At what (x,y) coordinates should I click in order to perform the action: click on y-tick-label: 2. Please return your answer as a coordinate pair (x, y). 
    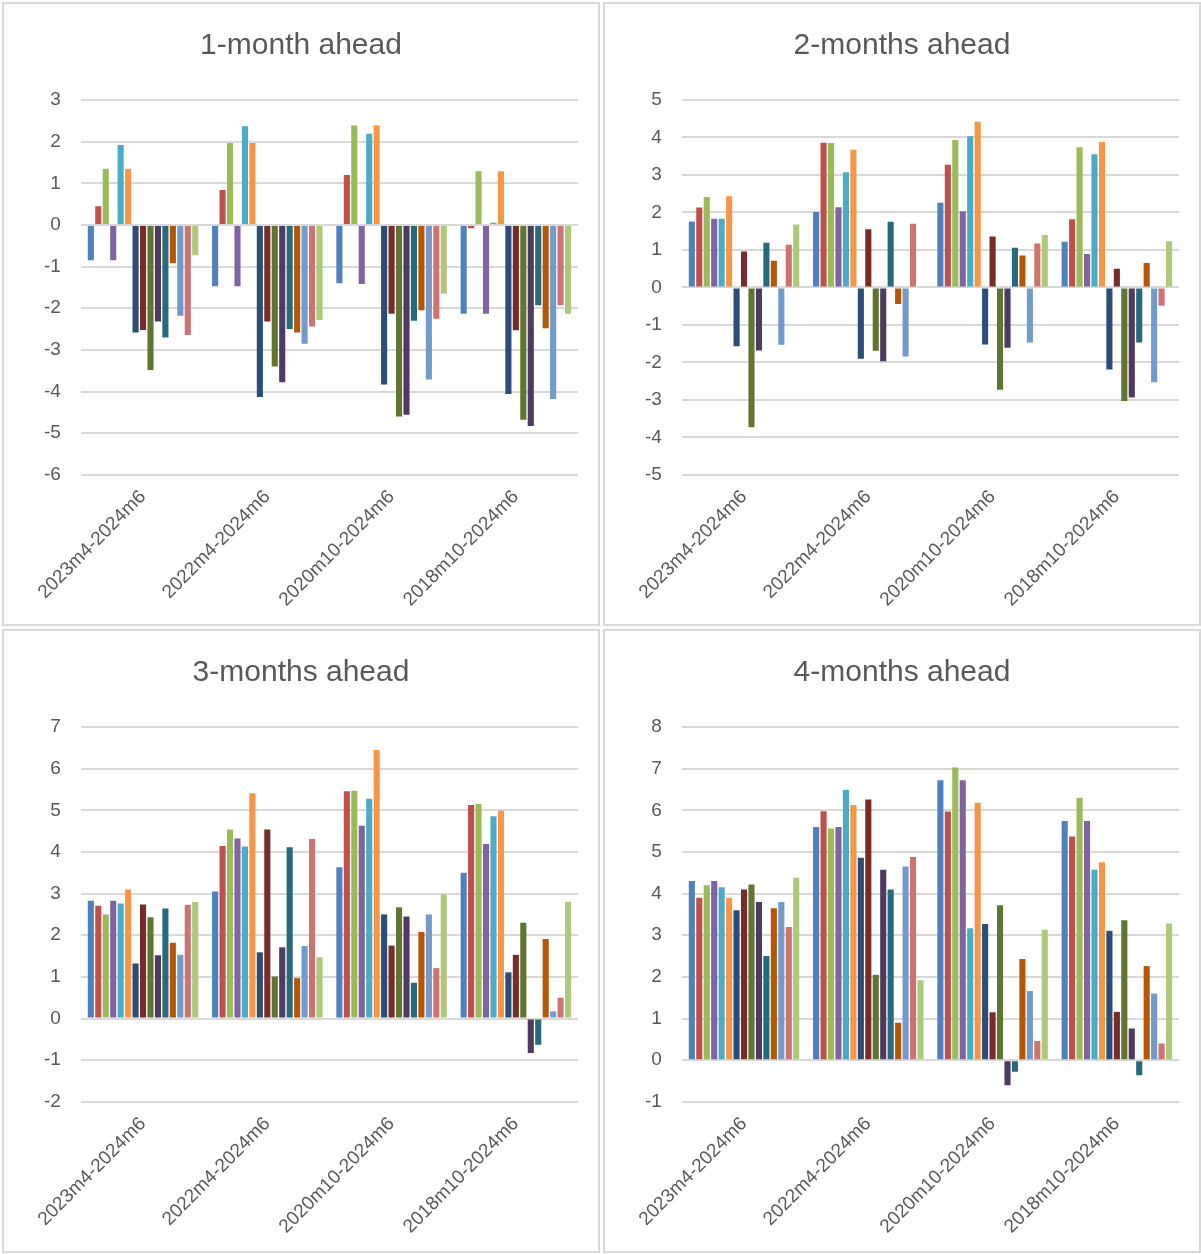
    Looking at the image, I should click on (656, 976).